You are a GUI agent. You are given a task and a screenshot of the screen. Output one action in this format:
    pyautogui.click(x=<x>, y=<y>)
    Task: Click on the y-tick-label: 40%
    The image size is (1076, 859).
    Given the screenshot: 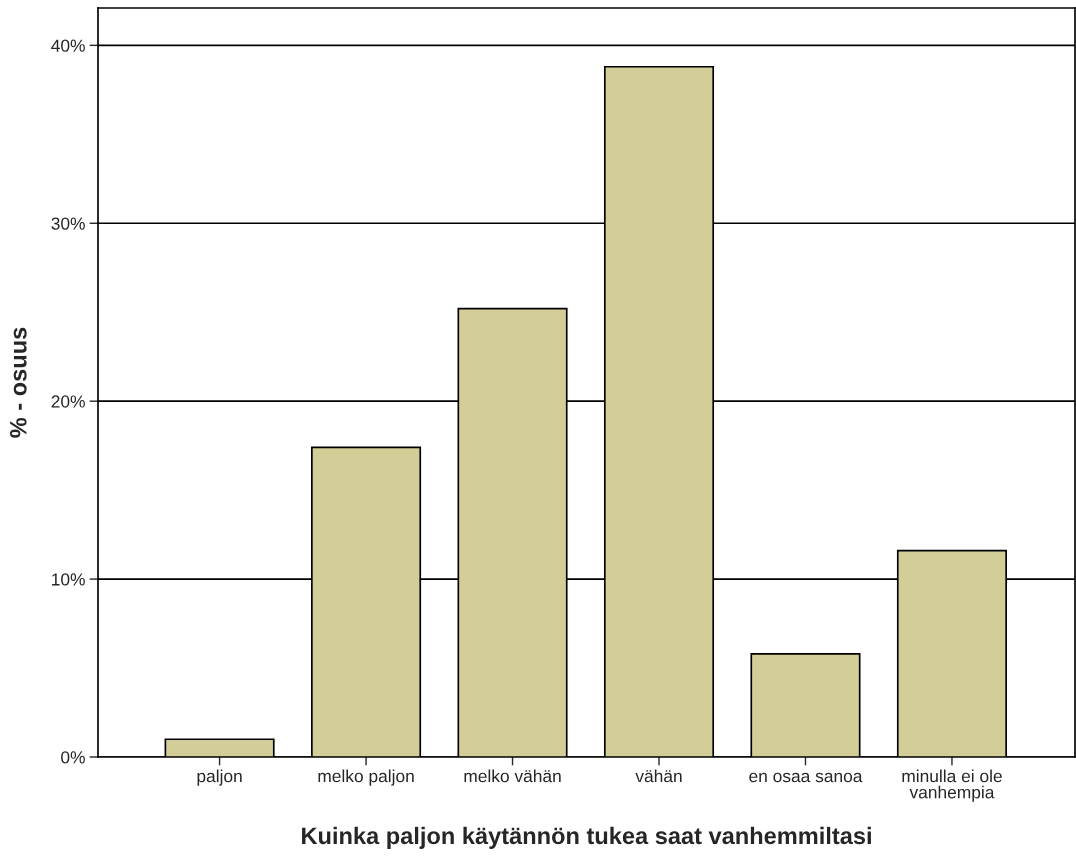 What is the action you would take?
    pyautogui.click(x=68, y=45)
    